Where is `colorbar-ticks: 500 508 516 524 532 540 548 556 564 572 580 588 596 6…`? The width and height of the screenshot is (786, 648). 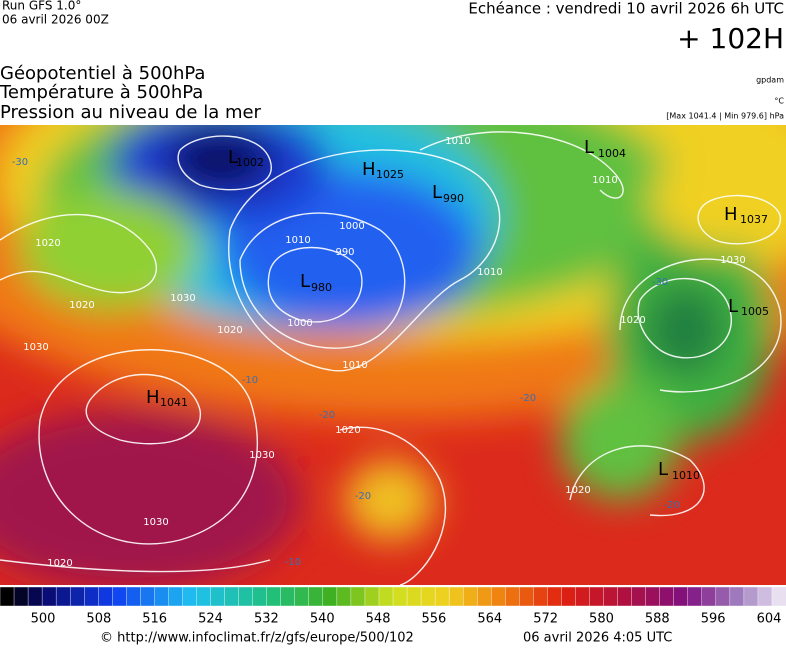 colorbar-ticks: 500 508 516 524 532 540 548 556 564 572 580 588 596 6… is located at coordinates (406, 619).